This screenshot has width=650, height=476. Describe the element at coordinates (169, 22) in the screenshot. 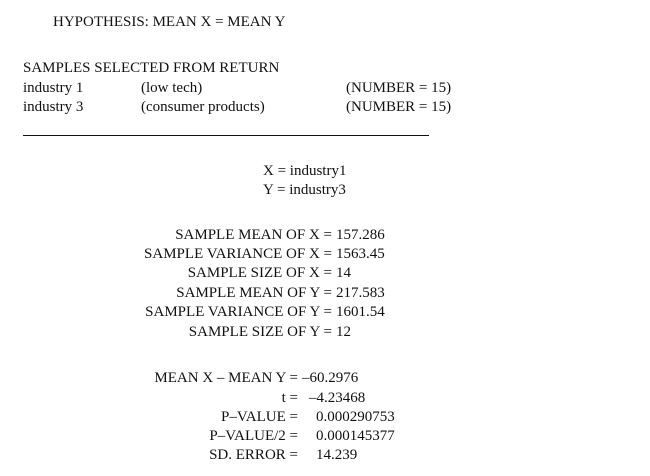

I see `hypothesis-heading: HYPOTHESIS: MEAN X = MEAN Y` at that location.